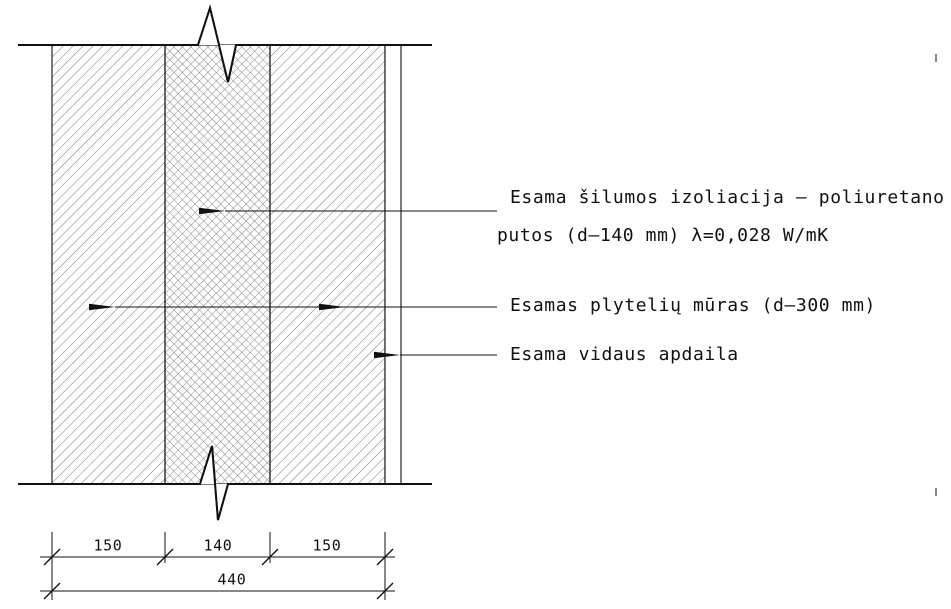 The image size is (951, 609). Describe the element at coordinates (218, 546) in the screenshot. I see `dimension-label: 140` at that location.